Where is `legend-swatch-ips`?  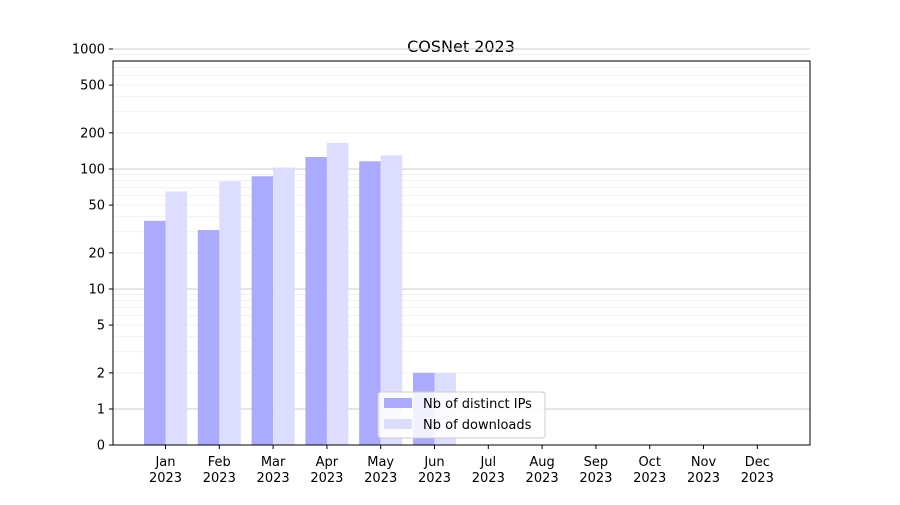 legend-swatch-ips is located at coordinates (398, 403).